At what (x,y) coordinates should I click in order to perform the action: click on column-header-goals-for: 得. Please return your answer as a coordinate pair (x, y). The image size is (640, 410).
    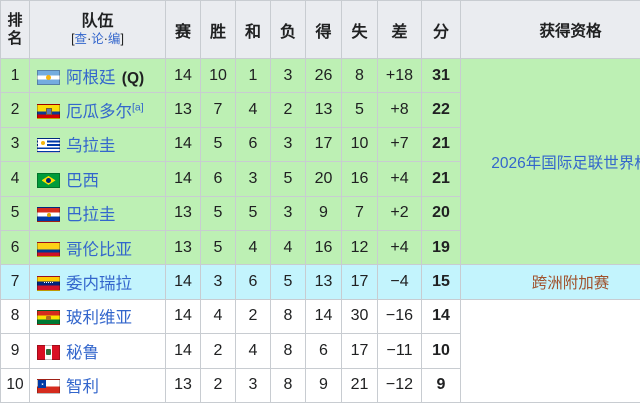
    Looking at the image, I should click on (323, 29).